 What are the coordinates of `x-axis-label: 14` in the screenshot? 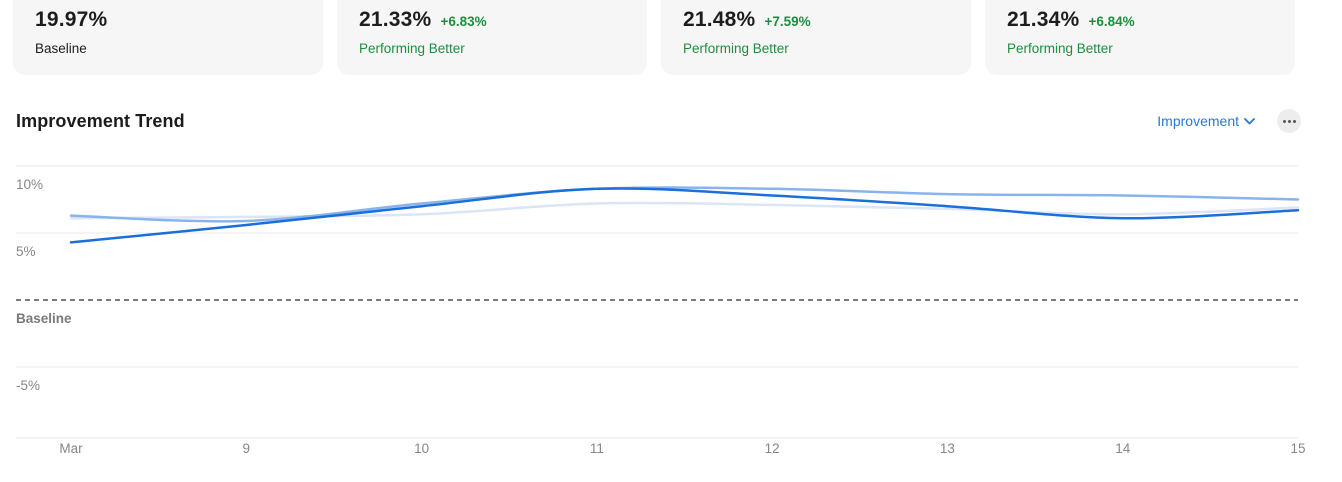 It's located at (1123, 448).